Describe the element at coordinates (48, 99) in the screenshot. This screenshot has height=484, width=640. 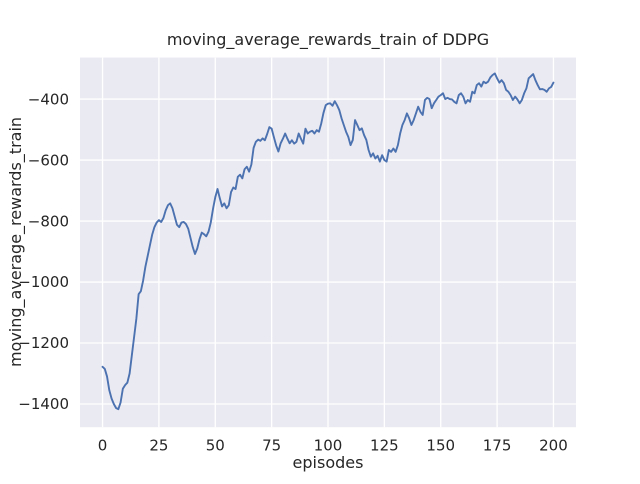
I see `y-tick--400: −400` at that location.